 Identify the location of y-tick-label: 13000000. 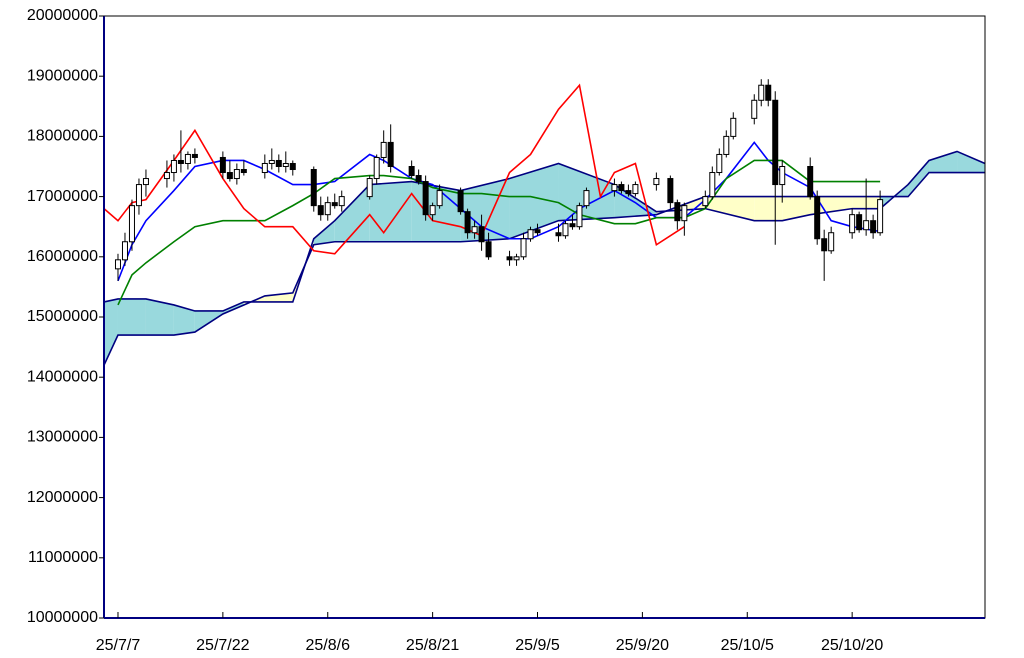
(62, 437).